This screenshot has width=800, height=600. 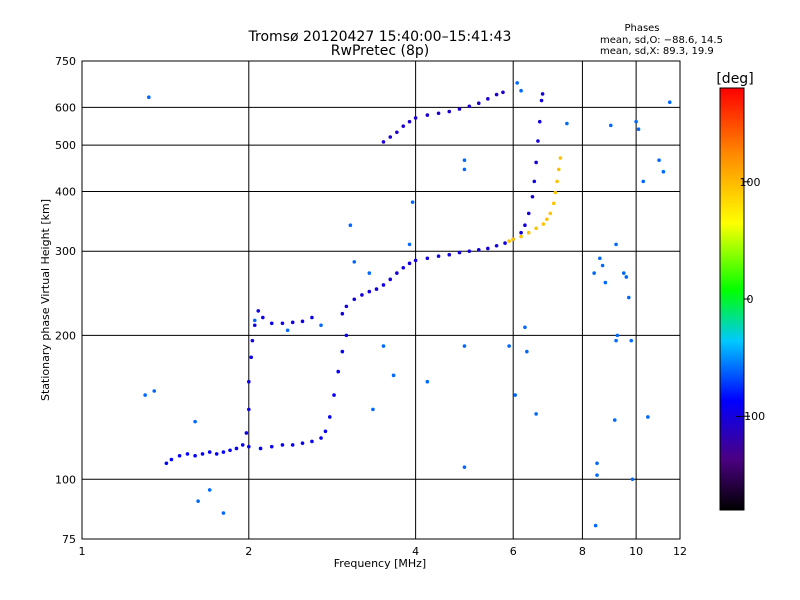 I want to click on colorbar-label: [deg], so click(x=734, y=79).